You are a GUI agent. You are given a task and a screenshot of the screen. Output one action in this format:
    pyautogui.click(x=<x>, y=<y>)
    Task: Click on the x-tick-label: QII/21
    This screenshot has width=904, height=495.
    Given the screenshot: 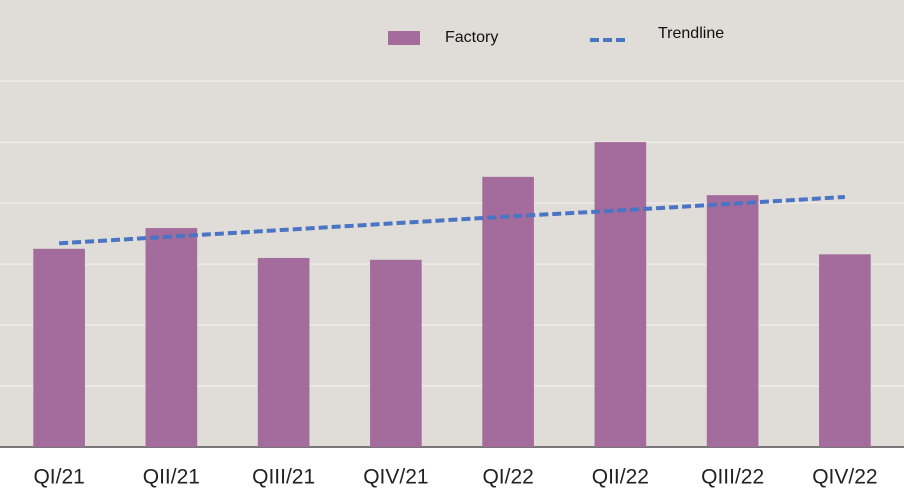 What is the action you would take?
    pyautogui.click(x=171, y=477)
    